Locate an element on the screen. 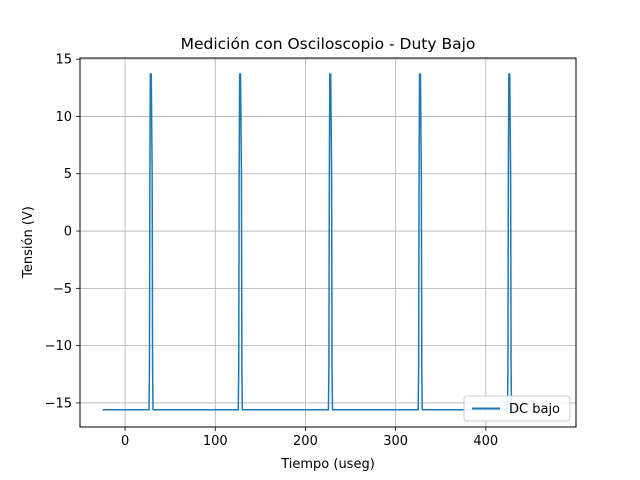 This screenshot has height=480, width=640. y-tick-label: 0 is located at coordinates (68, 232).